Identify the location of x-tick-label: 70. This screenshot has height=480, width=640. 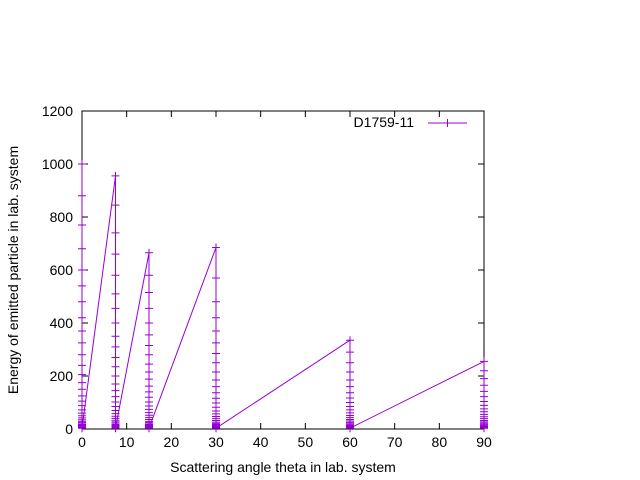
(395, 442).